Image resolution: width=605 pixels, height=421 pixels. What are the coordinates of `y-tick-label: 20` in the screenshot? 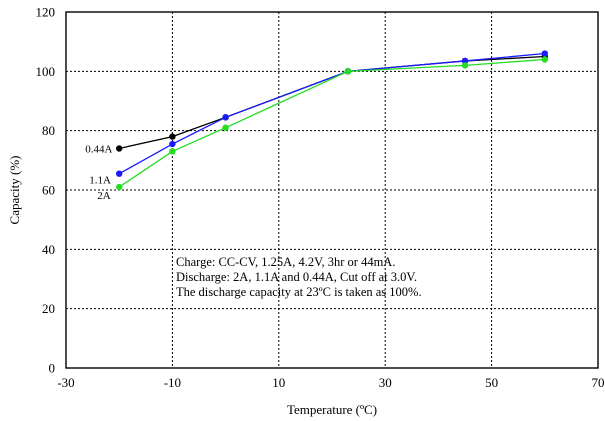 It's located at (48, 308).